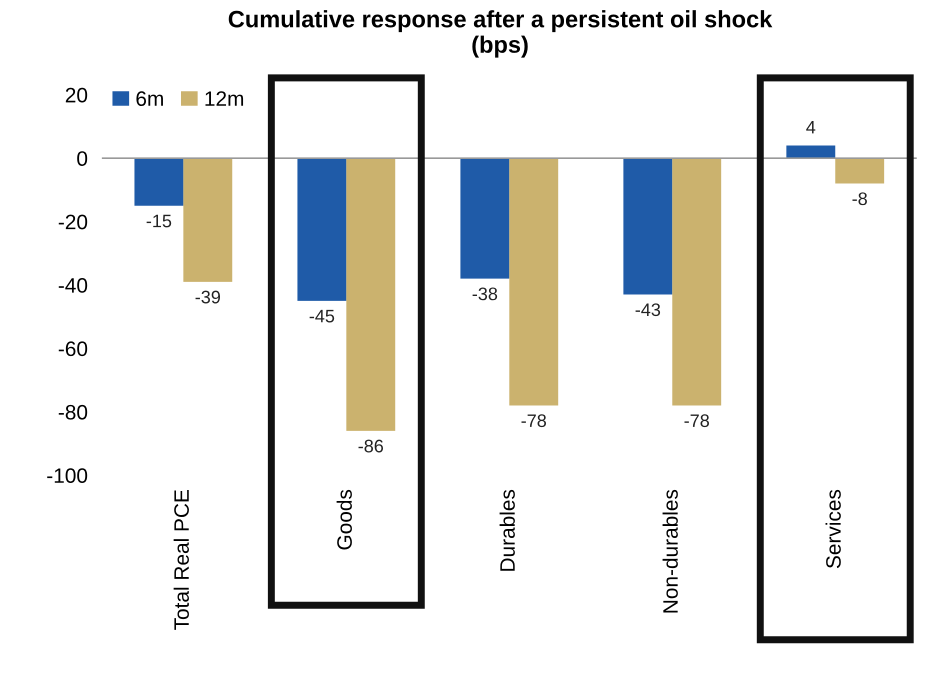  What do you see at coordinates (67, 476) in the screenshot?
I see `y-tick-label: -100` at bounding box center [67, 476].